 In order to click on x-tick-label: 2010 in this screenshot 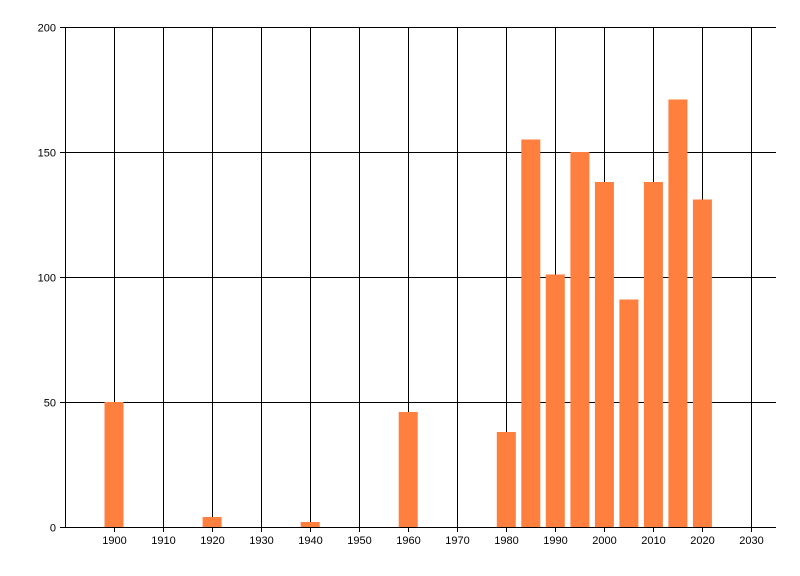, I will do `click(653, 541)`.